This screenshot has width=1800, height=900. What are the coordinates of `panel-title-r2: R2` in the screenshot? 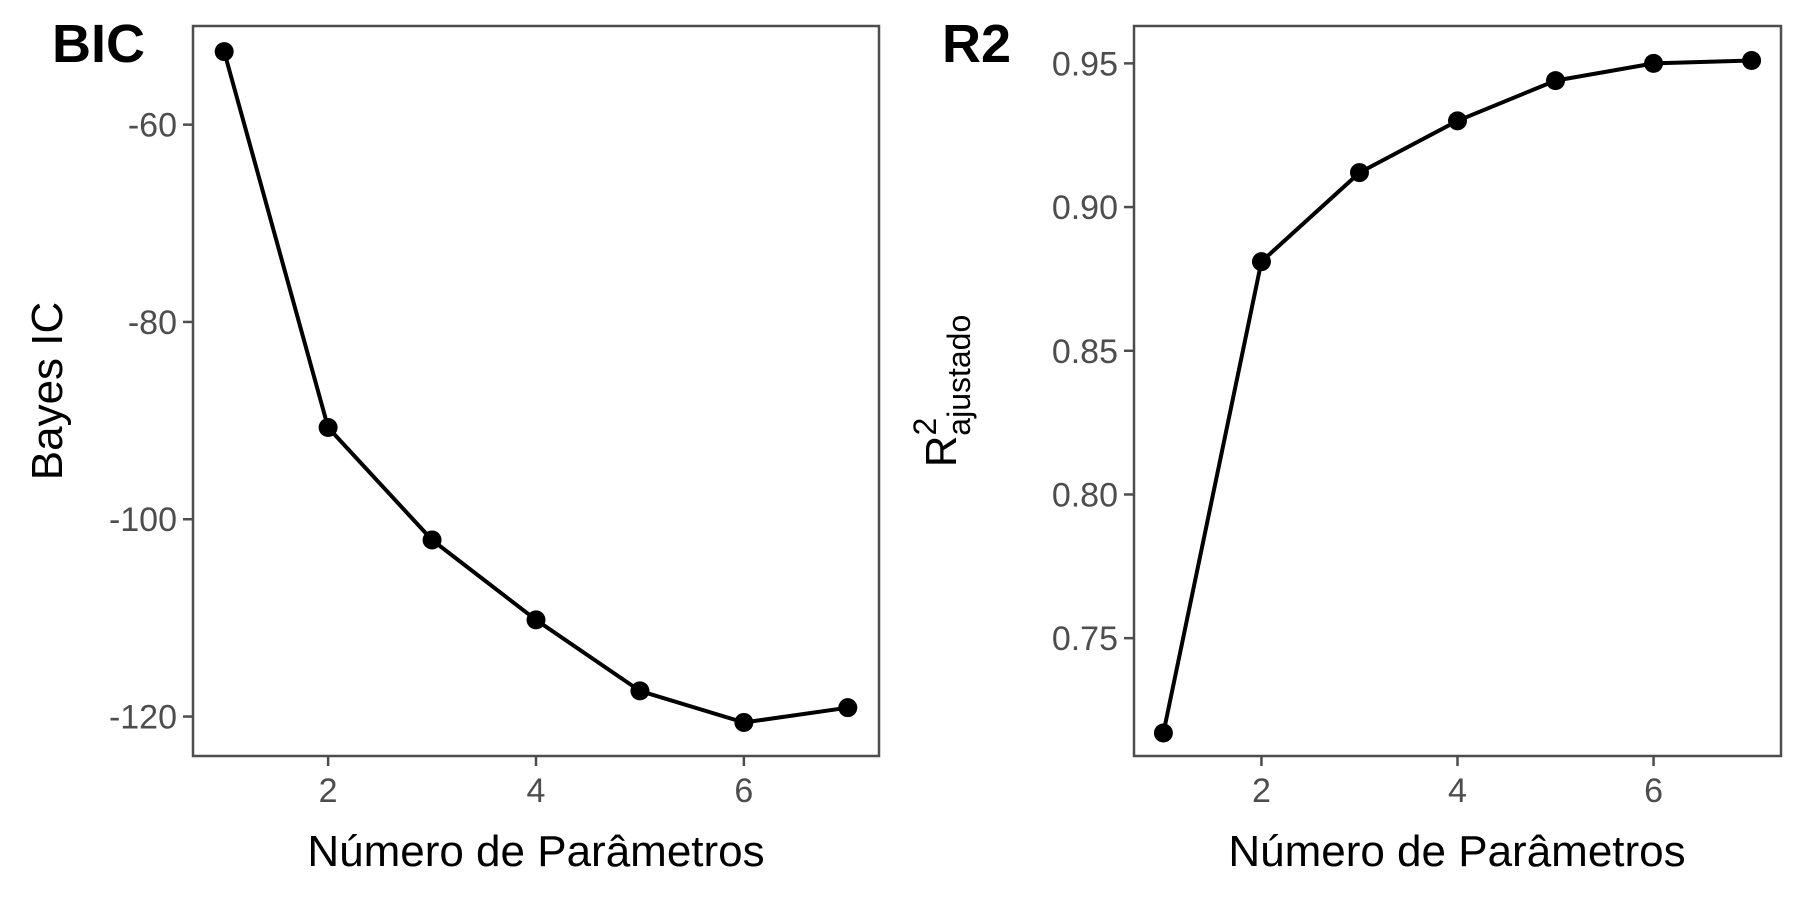 It's located at (976, 44).